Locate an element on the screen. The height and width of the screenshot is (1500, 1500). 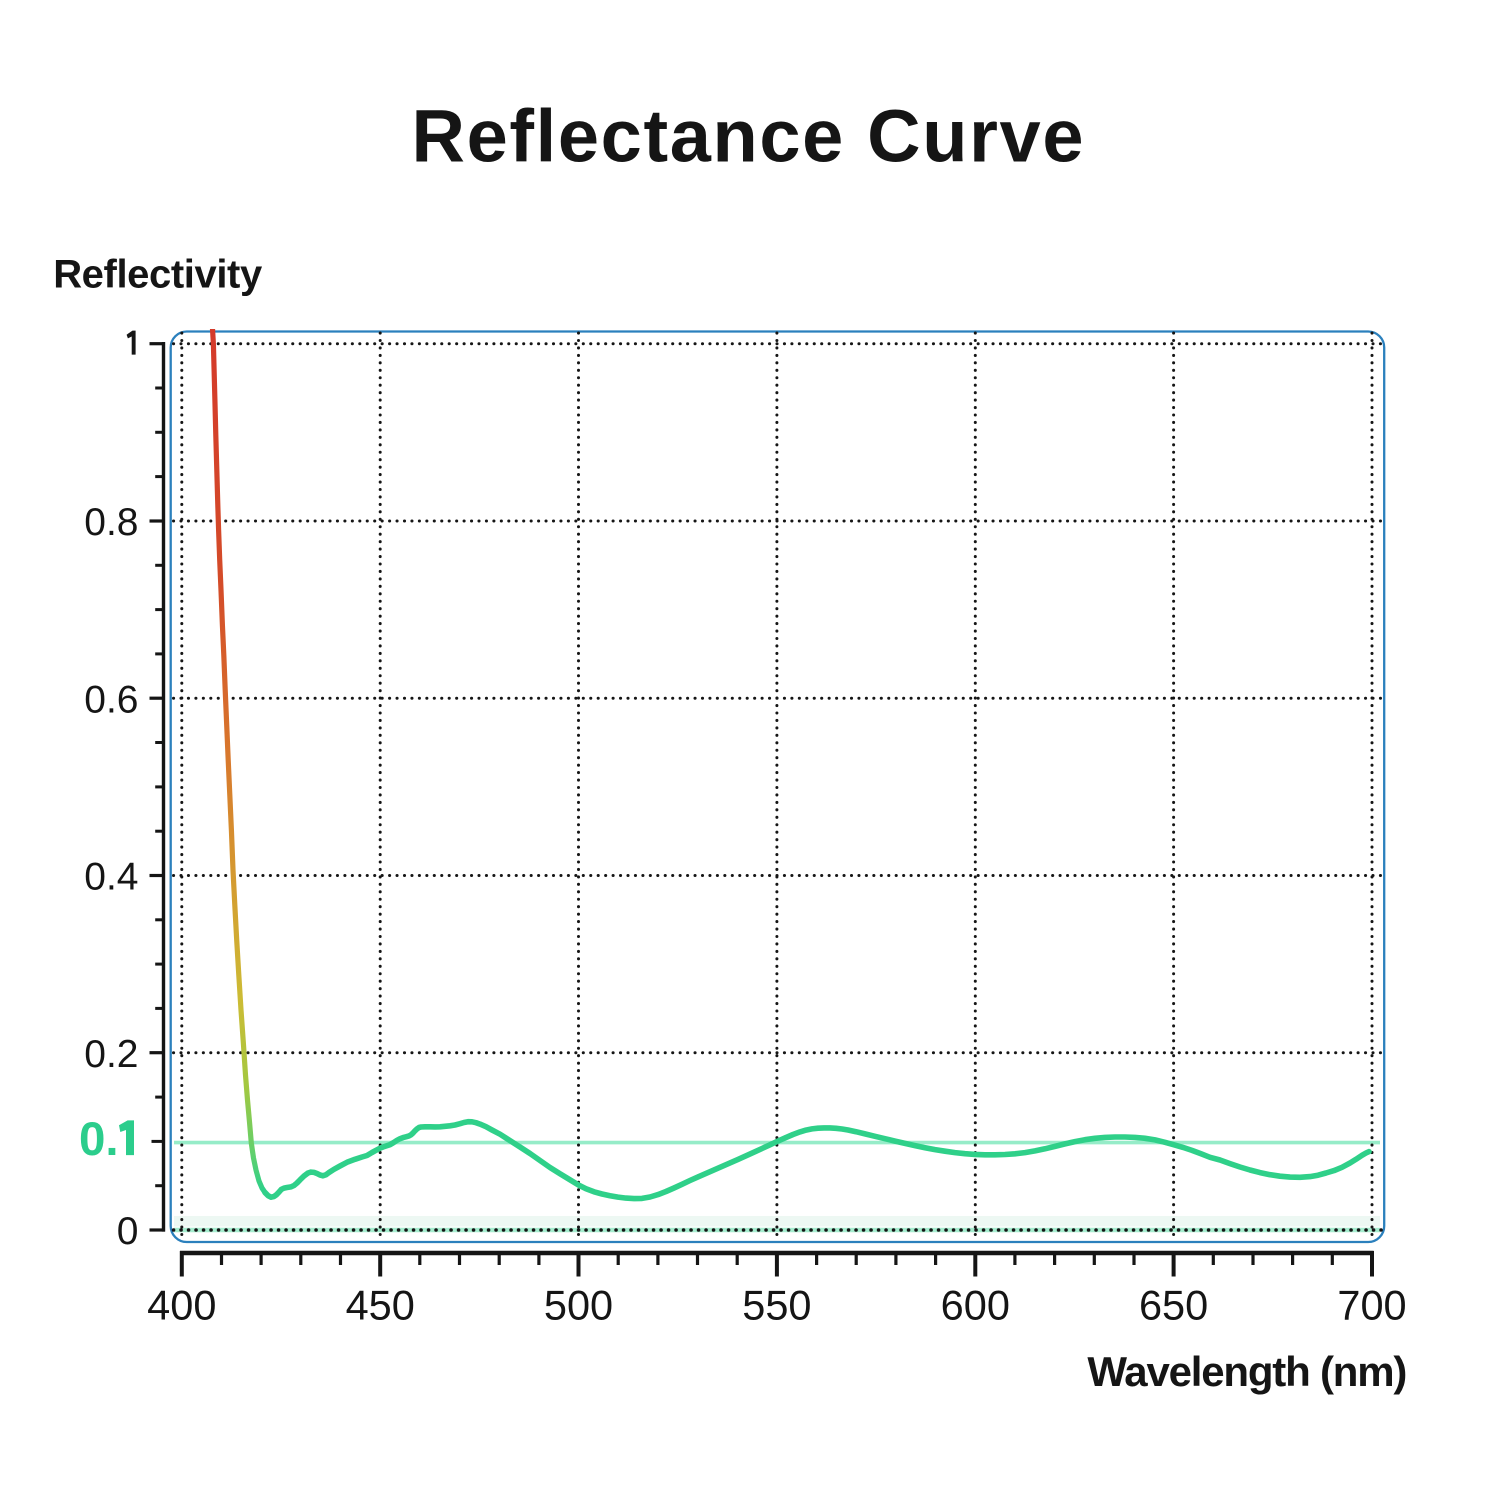
svg-text: 0 is located at coordinates (128, 1231).